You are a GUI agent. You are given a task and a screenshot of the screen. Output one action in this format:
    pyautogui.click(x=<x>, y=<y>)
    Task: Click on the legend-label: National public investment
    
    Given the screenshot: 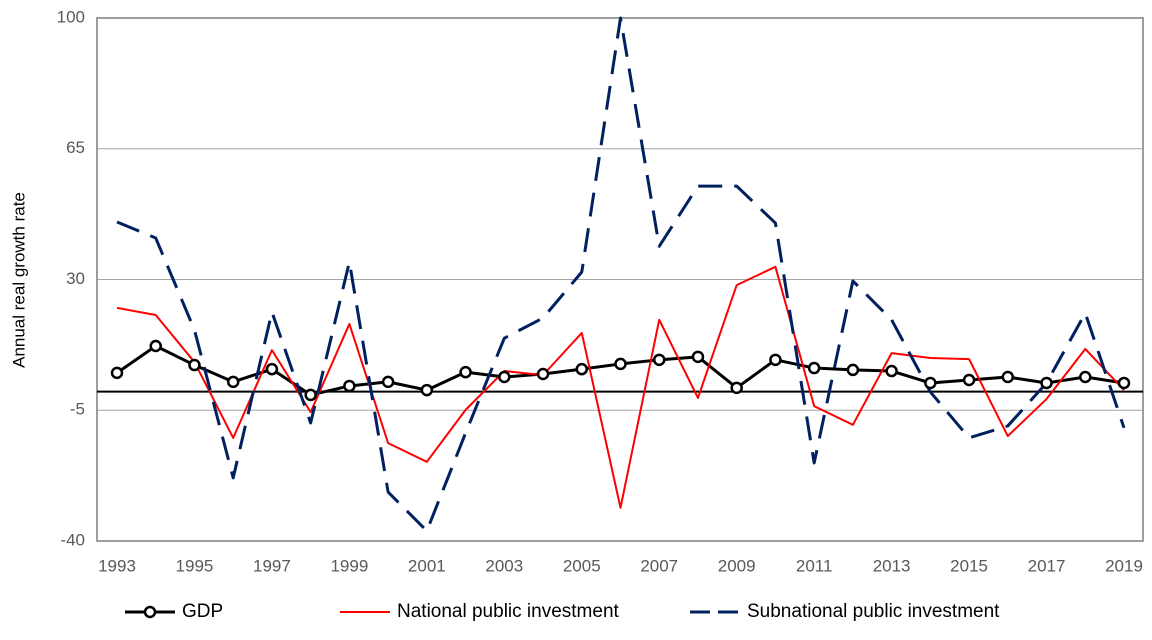 What is the action you would take?
    pyautogui.click(x=508, y=611)
    